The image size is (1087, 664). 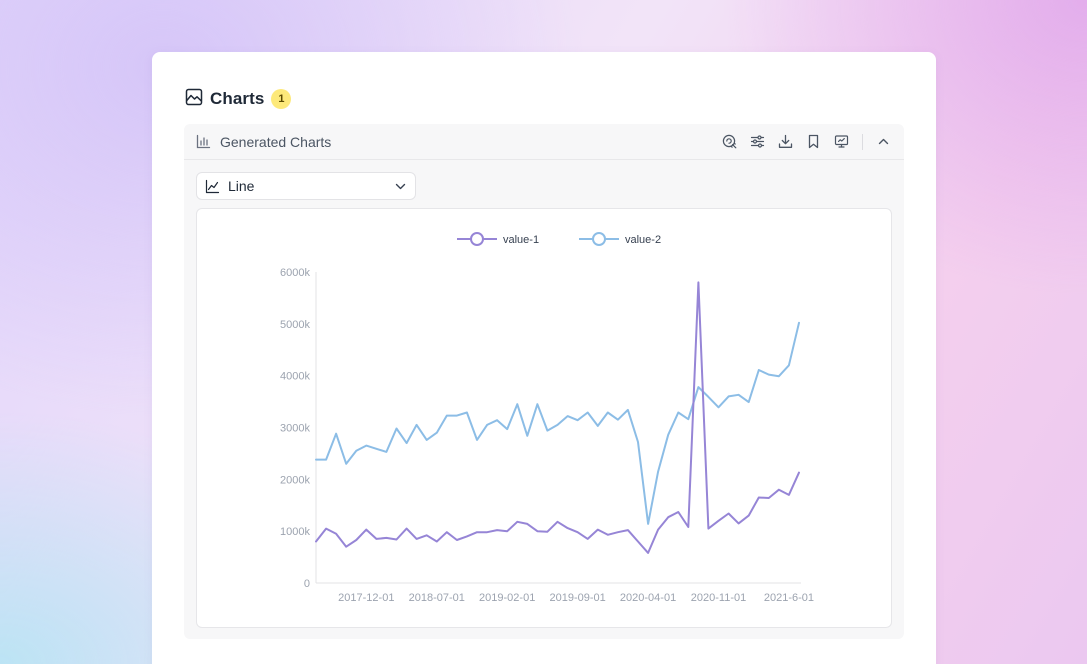 What do you see at coordinates (241, 186) in the screenshot?
I see `chart-type-value: Line` at bounding box center [241, 186].